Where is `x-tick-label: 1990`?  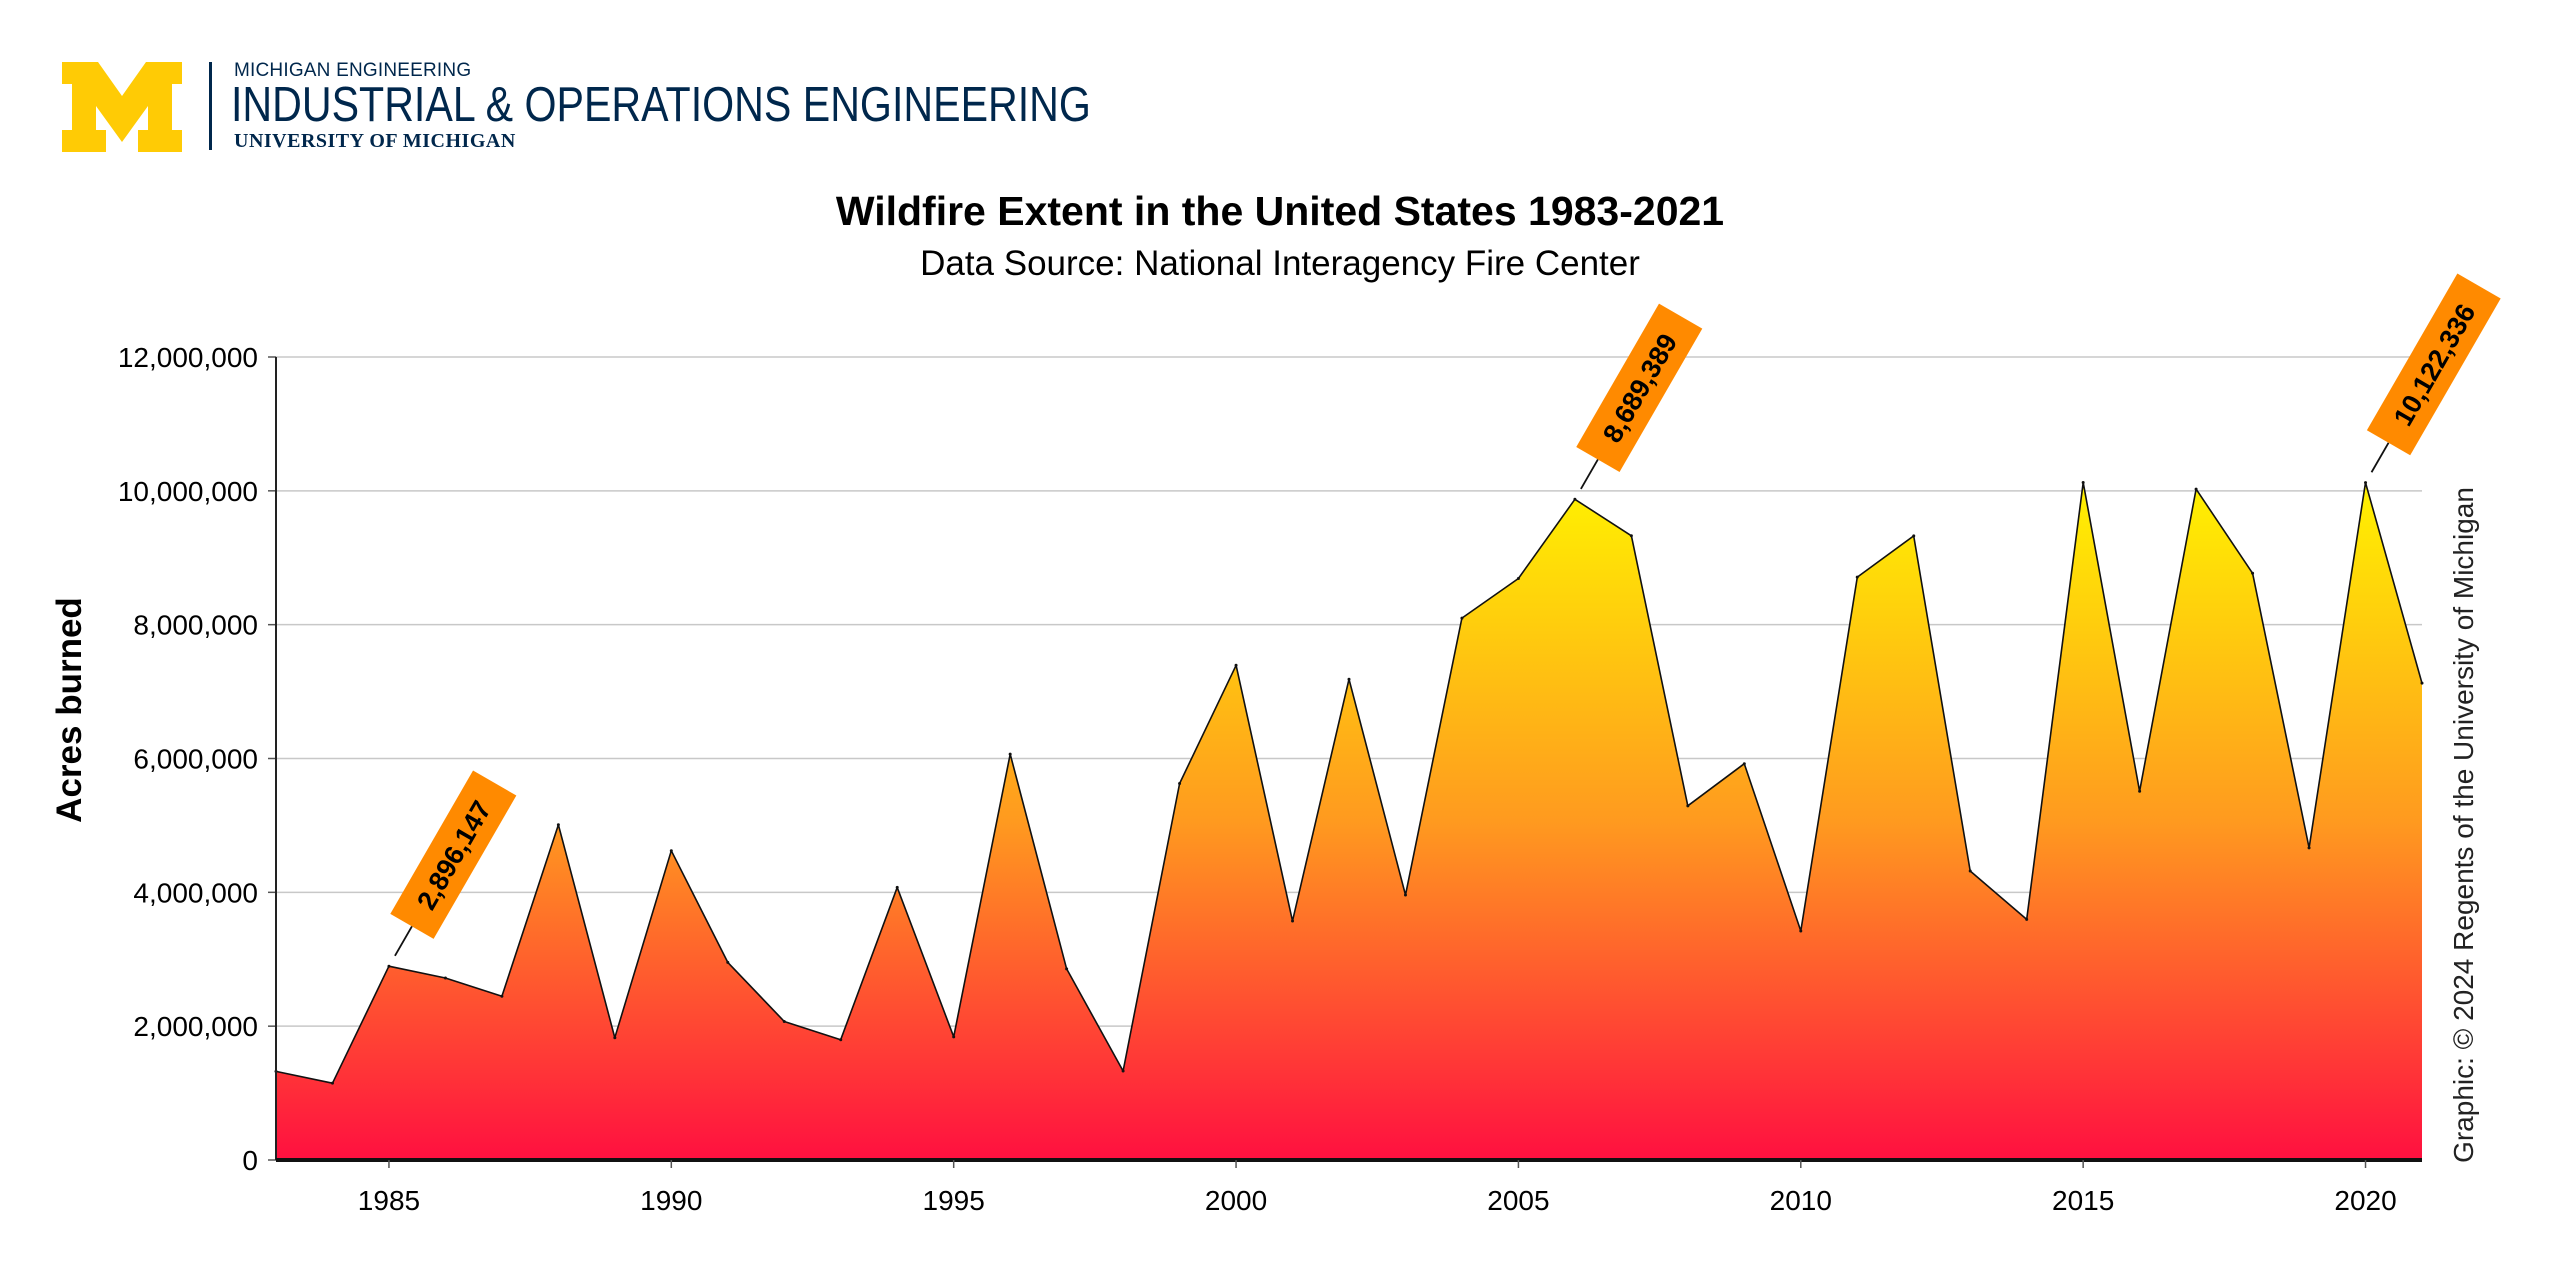 x-tick-label: 1990 is located at coordinates (671, 1200).